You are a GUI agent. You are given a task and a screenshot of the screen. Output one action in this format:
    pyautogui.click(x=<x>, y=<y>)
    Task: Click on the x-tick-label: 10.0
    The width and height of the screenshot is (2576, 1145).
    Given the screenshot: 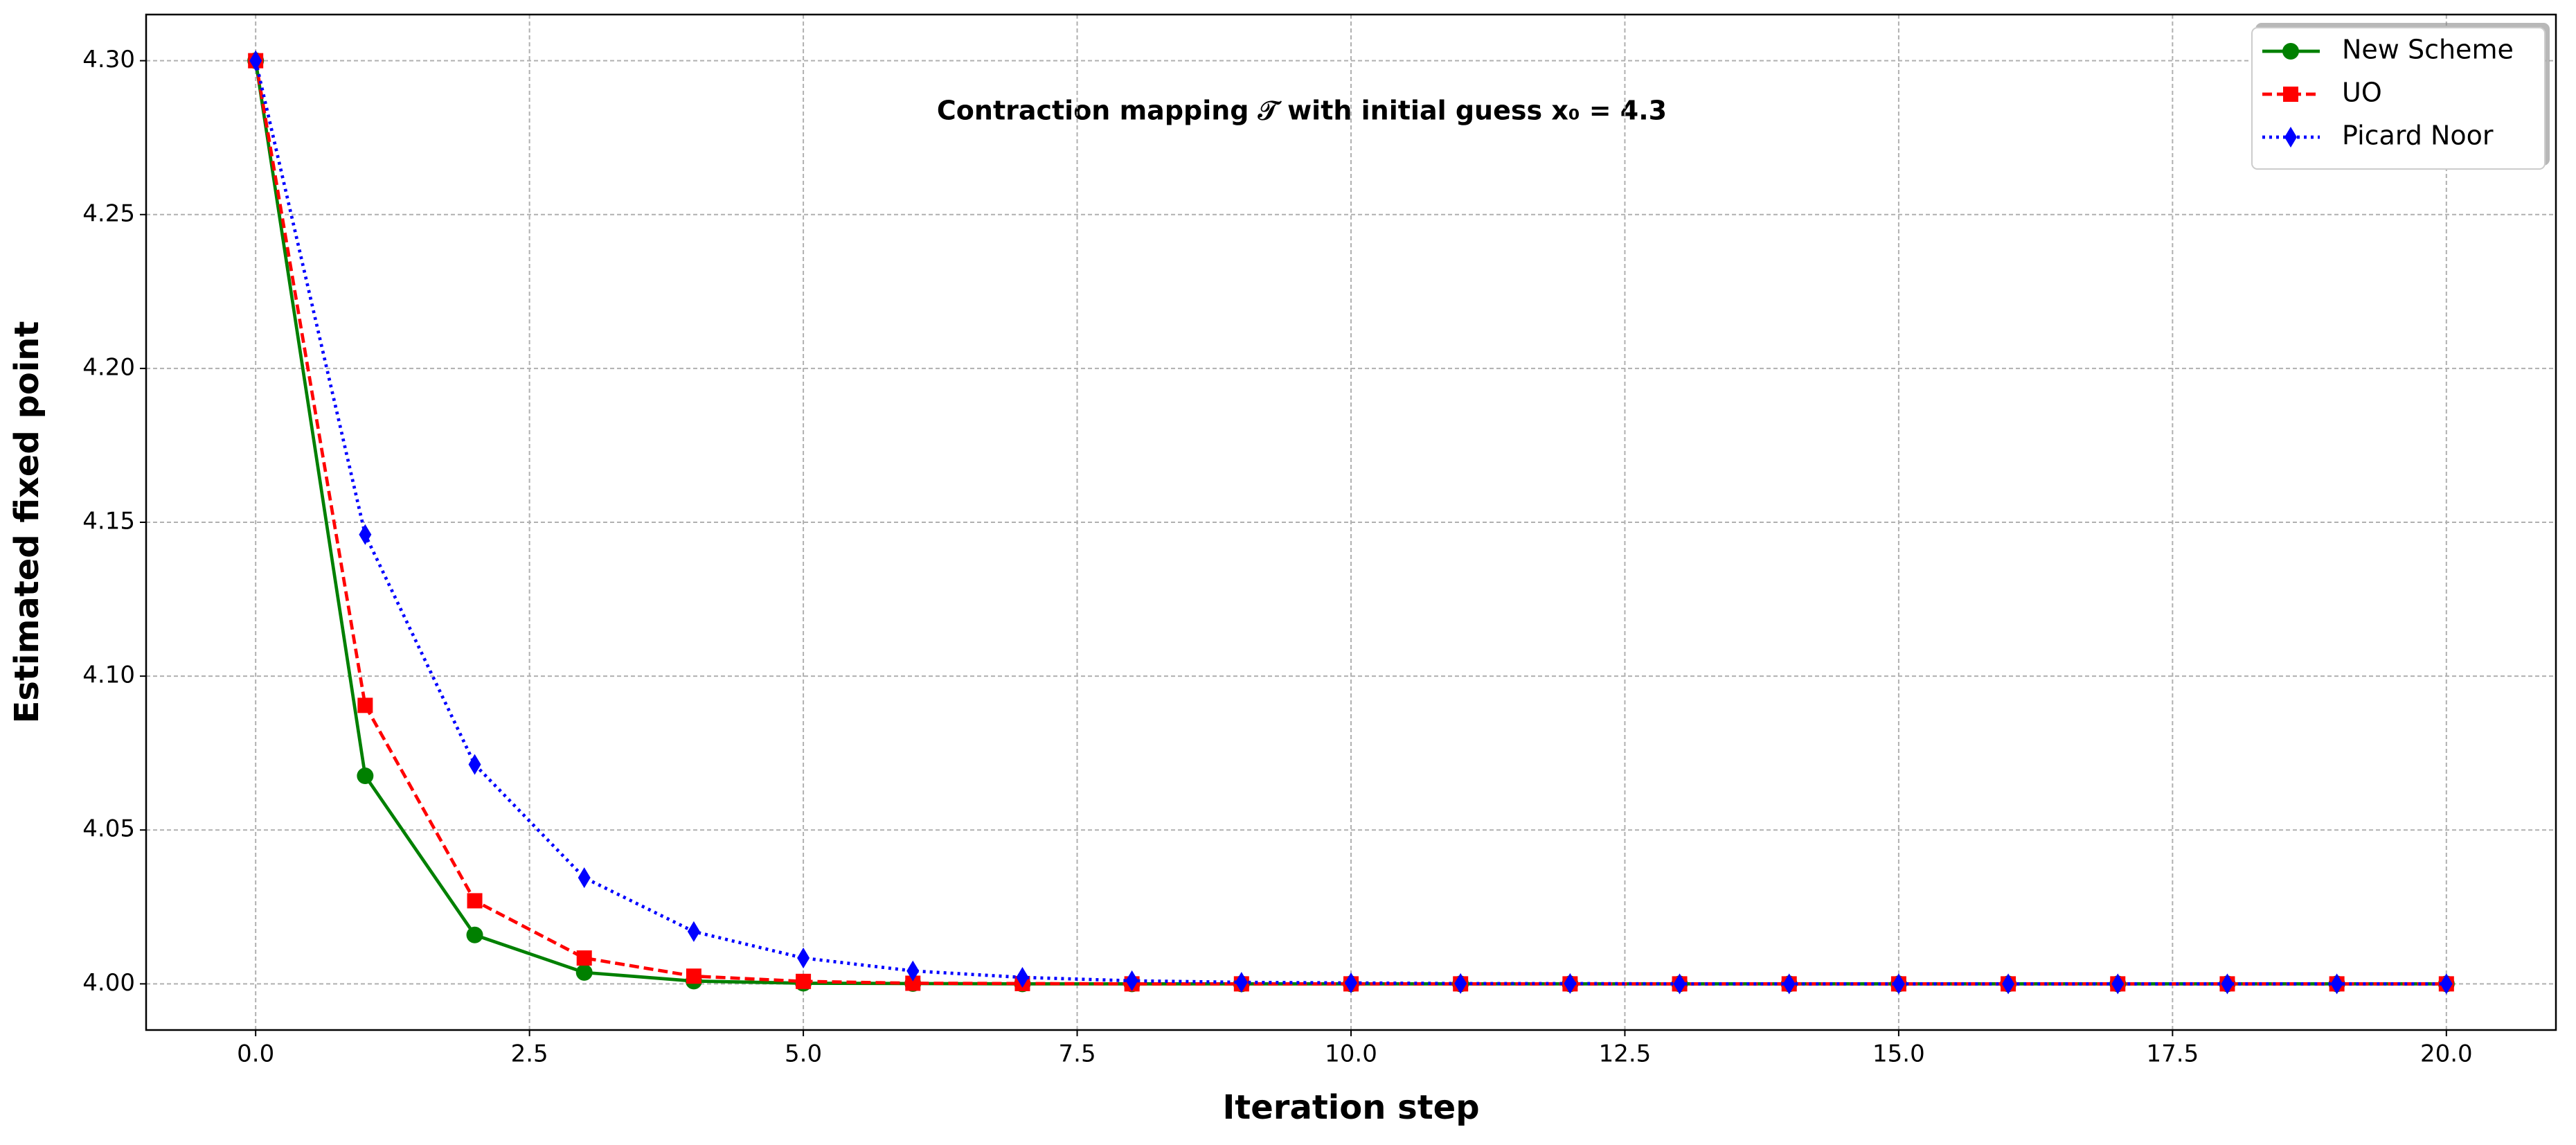 What is the action you would take?
    pyautogui.click(x=1351, y=1054)
    